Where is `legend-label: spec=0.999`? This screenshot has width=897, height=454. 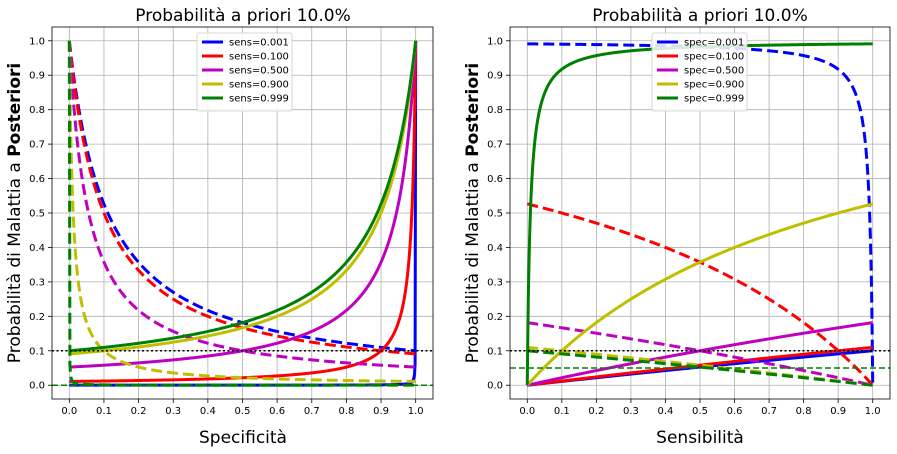
legend-label: spec=0.999 is located at coordinates (714, 99).